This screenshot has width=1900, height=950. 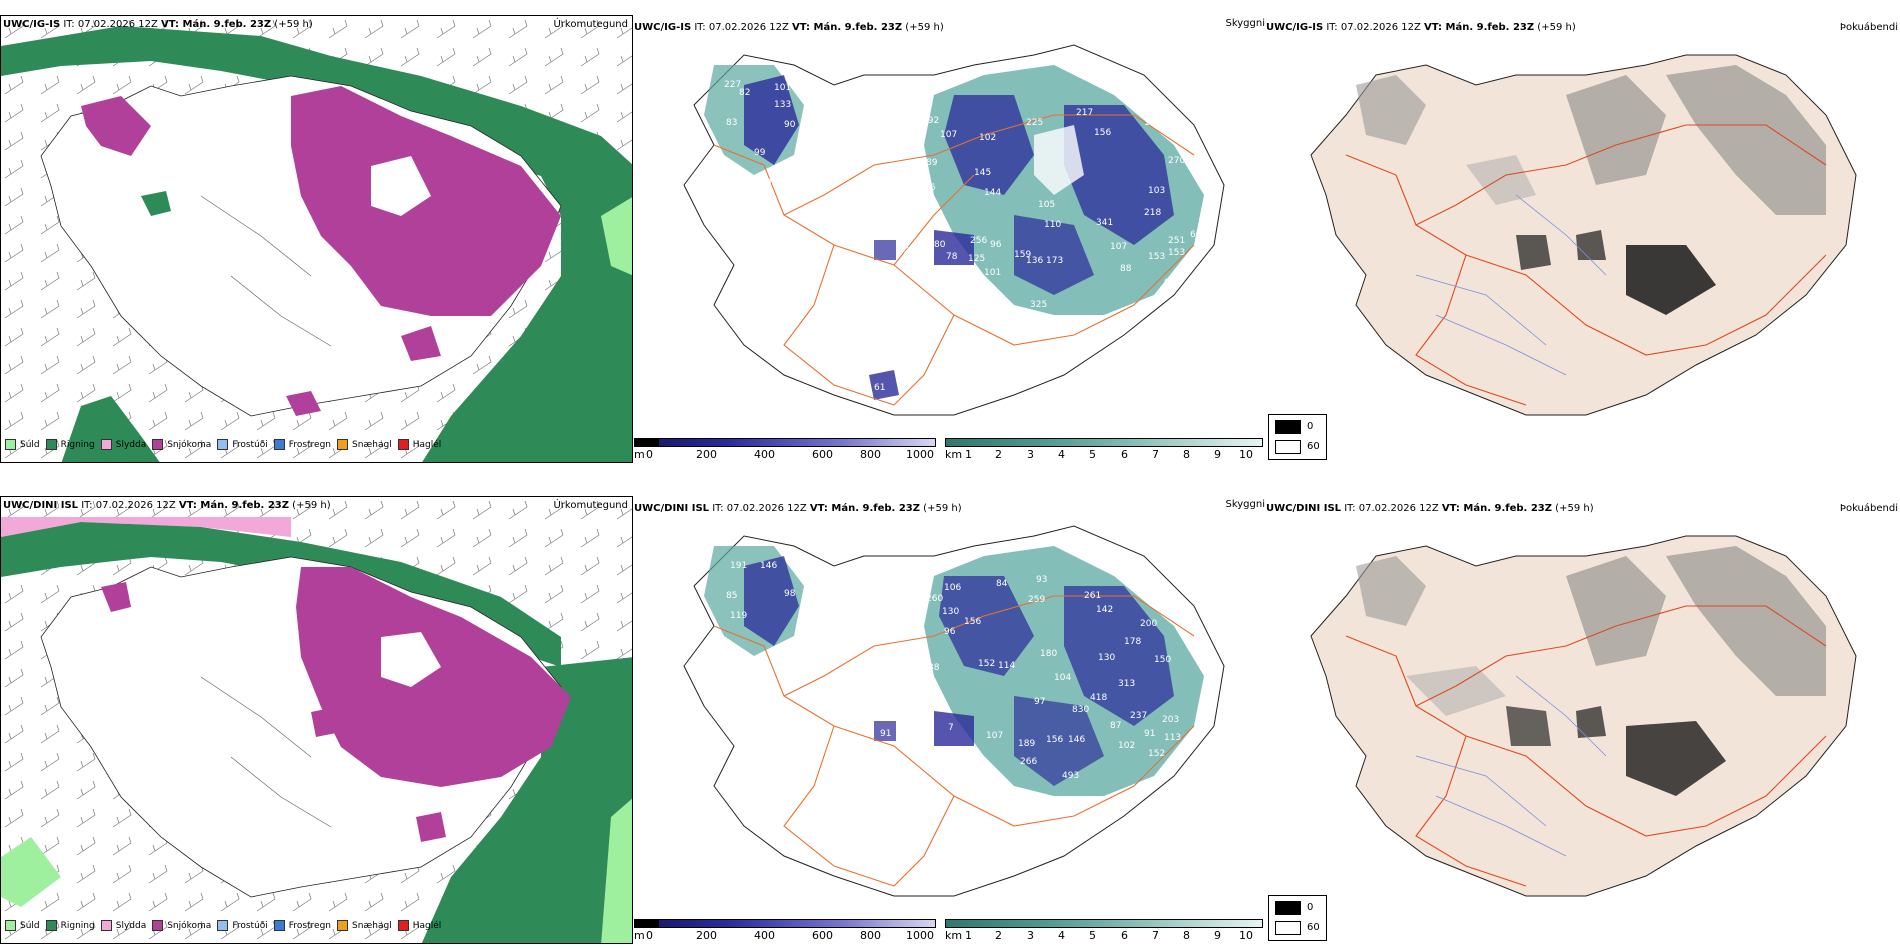 I want to click on snow-depth-label: 159, so click(x=1022, y=255).